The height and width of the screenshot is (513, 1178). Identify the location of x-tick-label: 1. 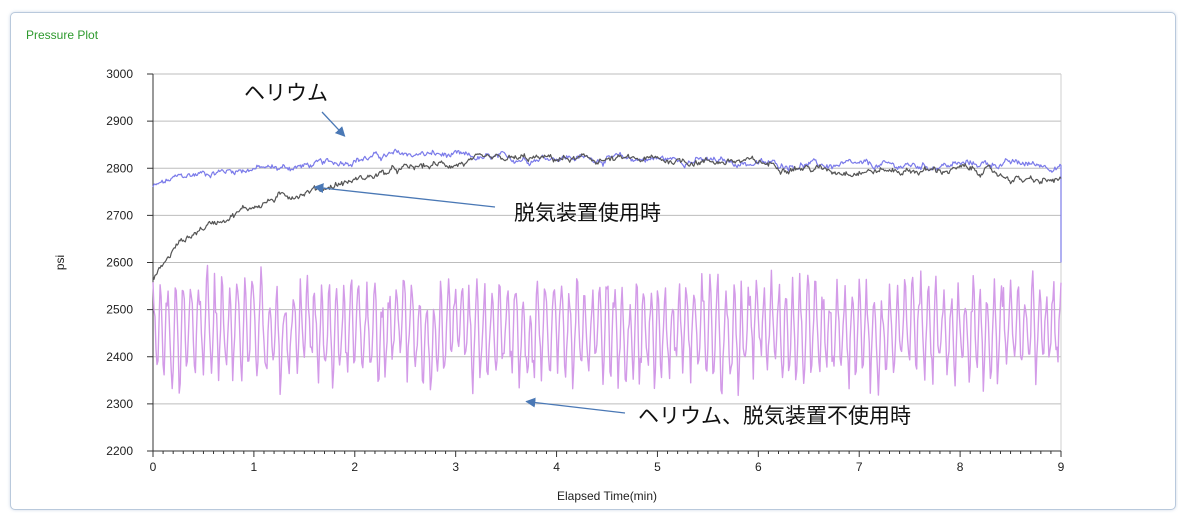
(254, 467).